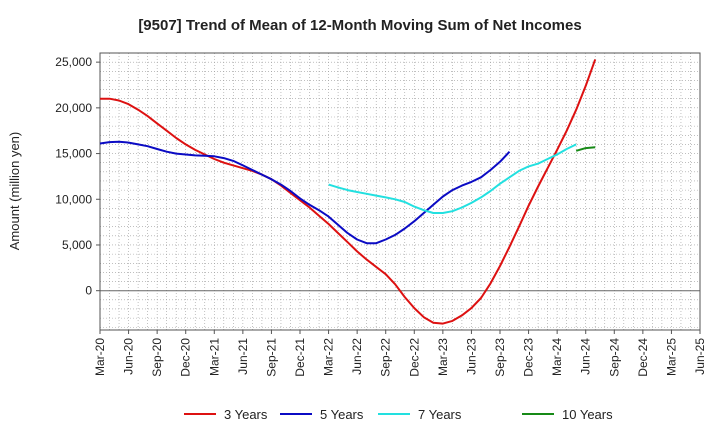 The width and height of the screenshot is (720, 440). What do you see at coordinates (587, 414) in the screenshot?
I see `legend-label: 10 Years` at bounding box center [587, 414].